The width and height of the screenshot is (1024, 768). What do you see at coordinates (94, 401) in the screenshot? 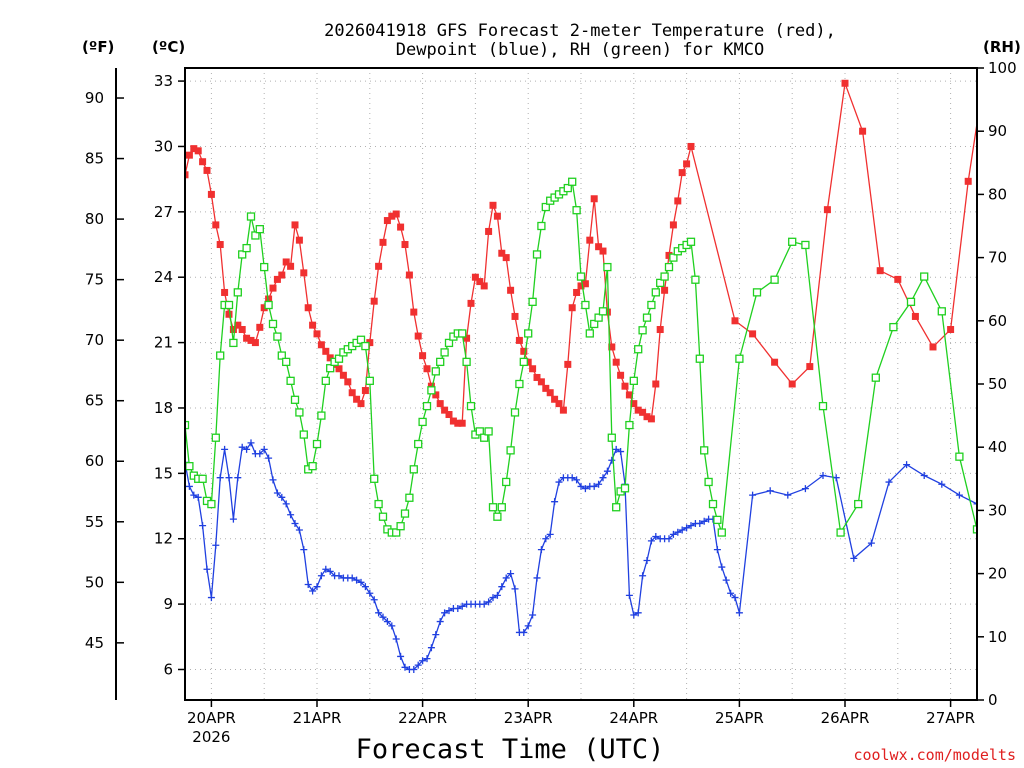
I see `fahrenheit-tick-label: 65` at bounding box center [94, 401].